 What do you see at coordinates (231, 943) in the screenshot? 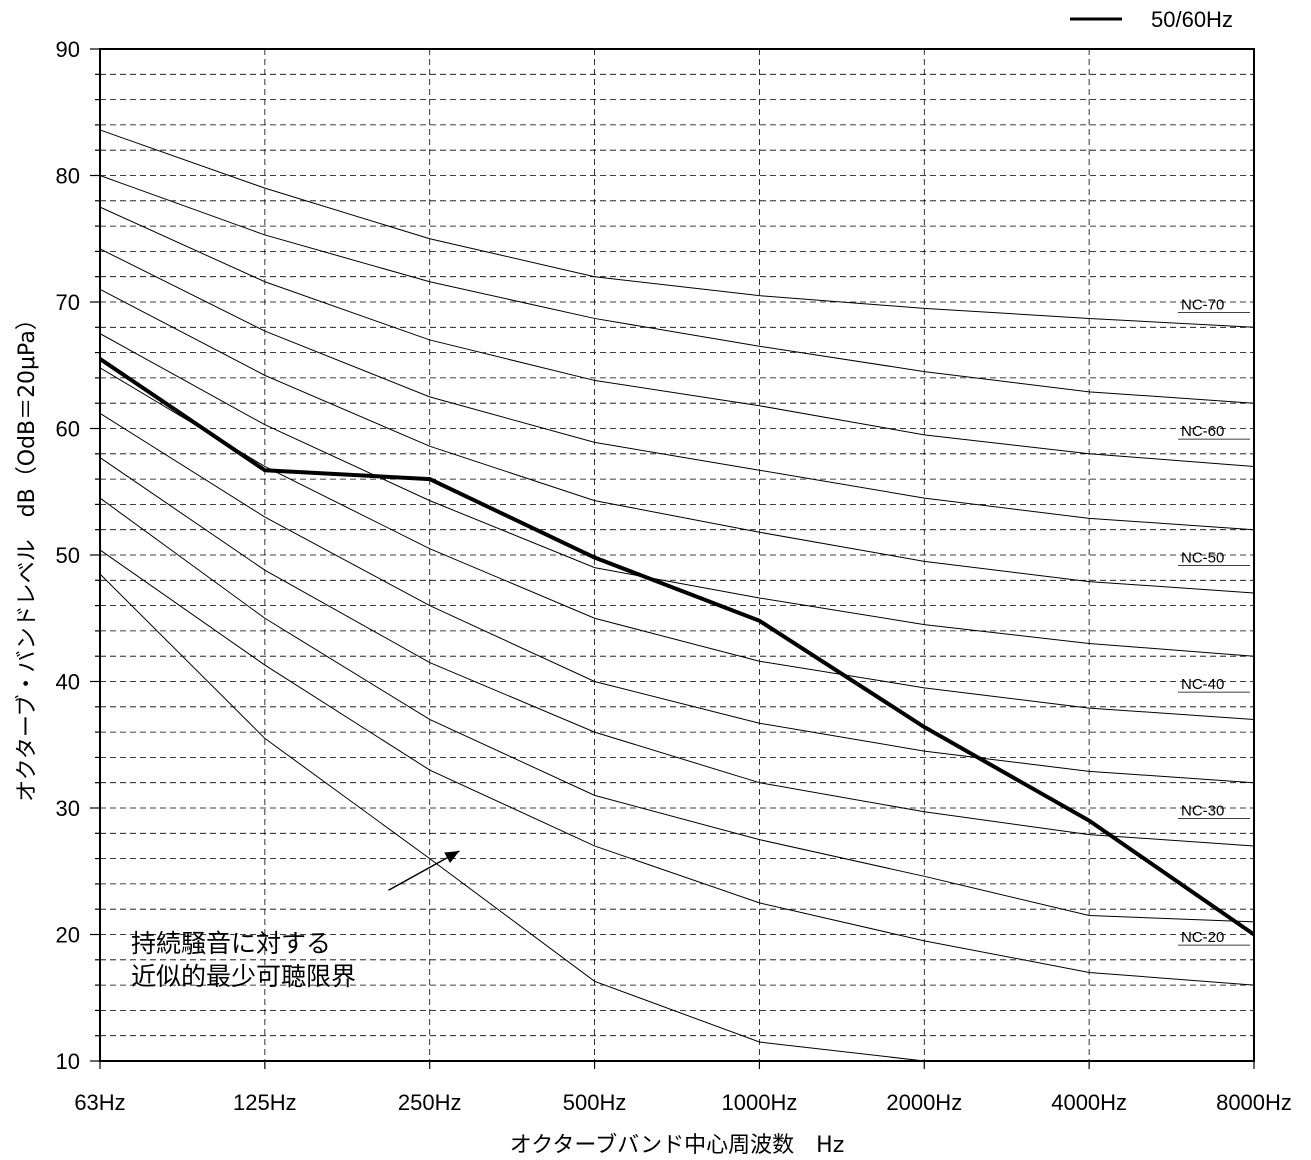
I see `annotation-line-1: 持続騒音に対する` at bounding box center [231, 943].